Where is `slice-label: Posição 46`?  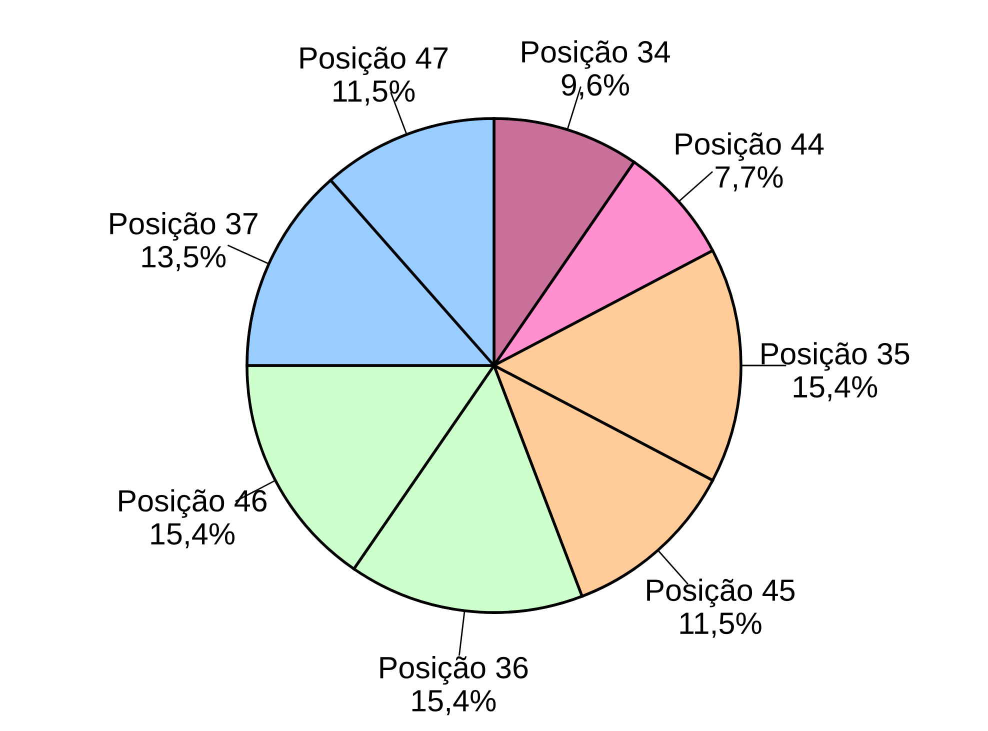 slice-label: Posição 46 is located at coordinates (193, 503).